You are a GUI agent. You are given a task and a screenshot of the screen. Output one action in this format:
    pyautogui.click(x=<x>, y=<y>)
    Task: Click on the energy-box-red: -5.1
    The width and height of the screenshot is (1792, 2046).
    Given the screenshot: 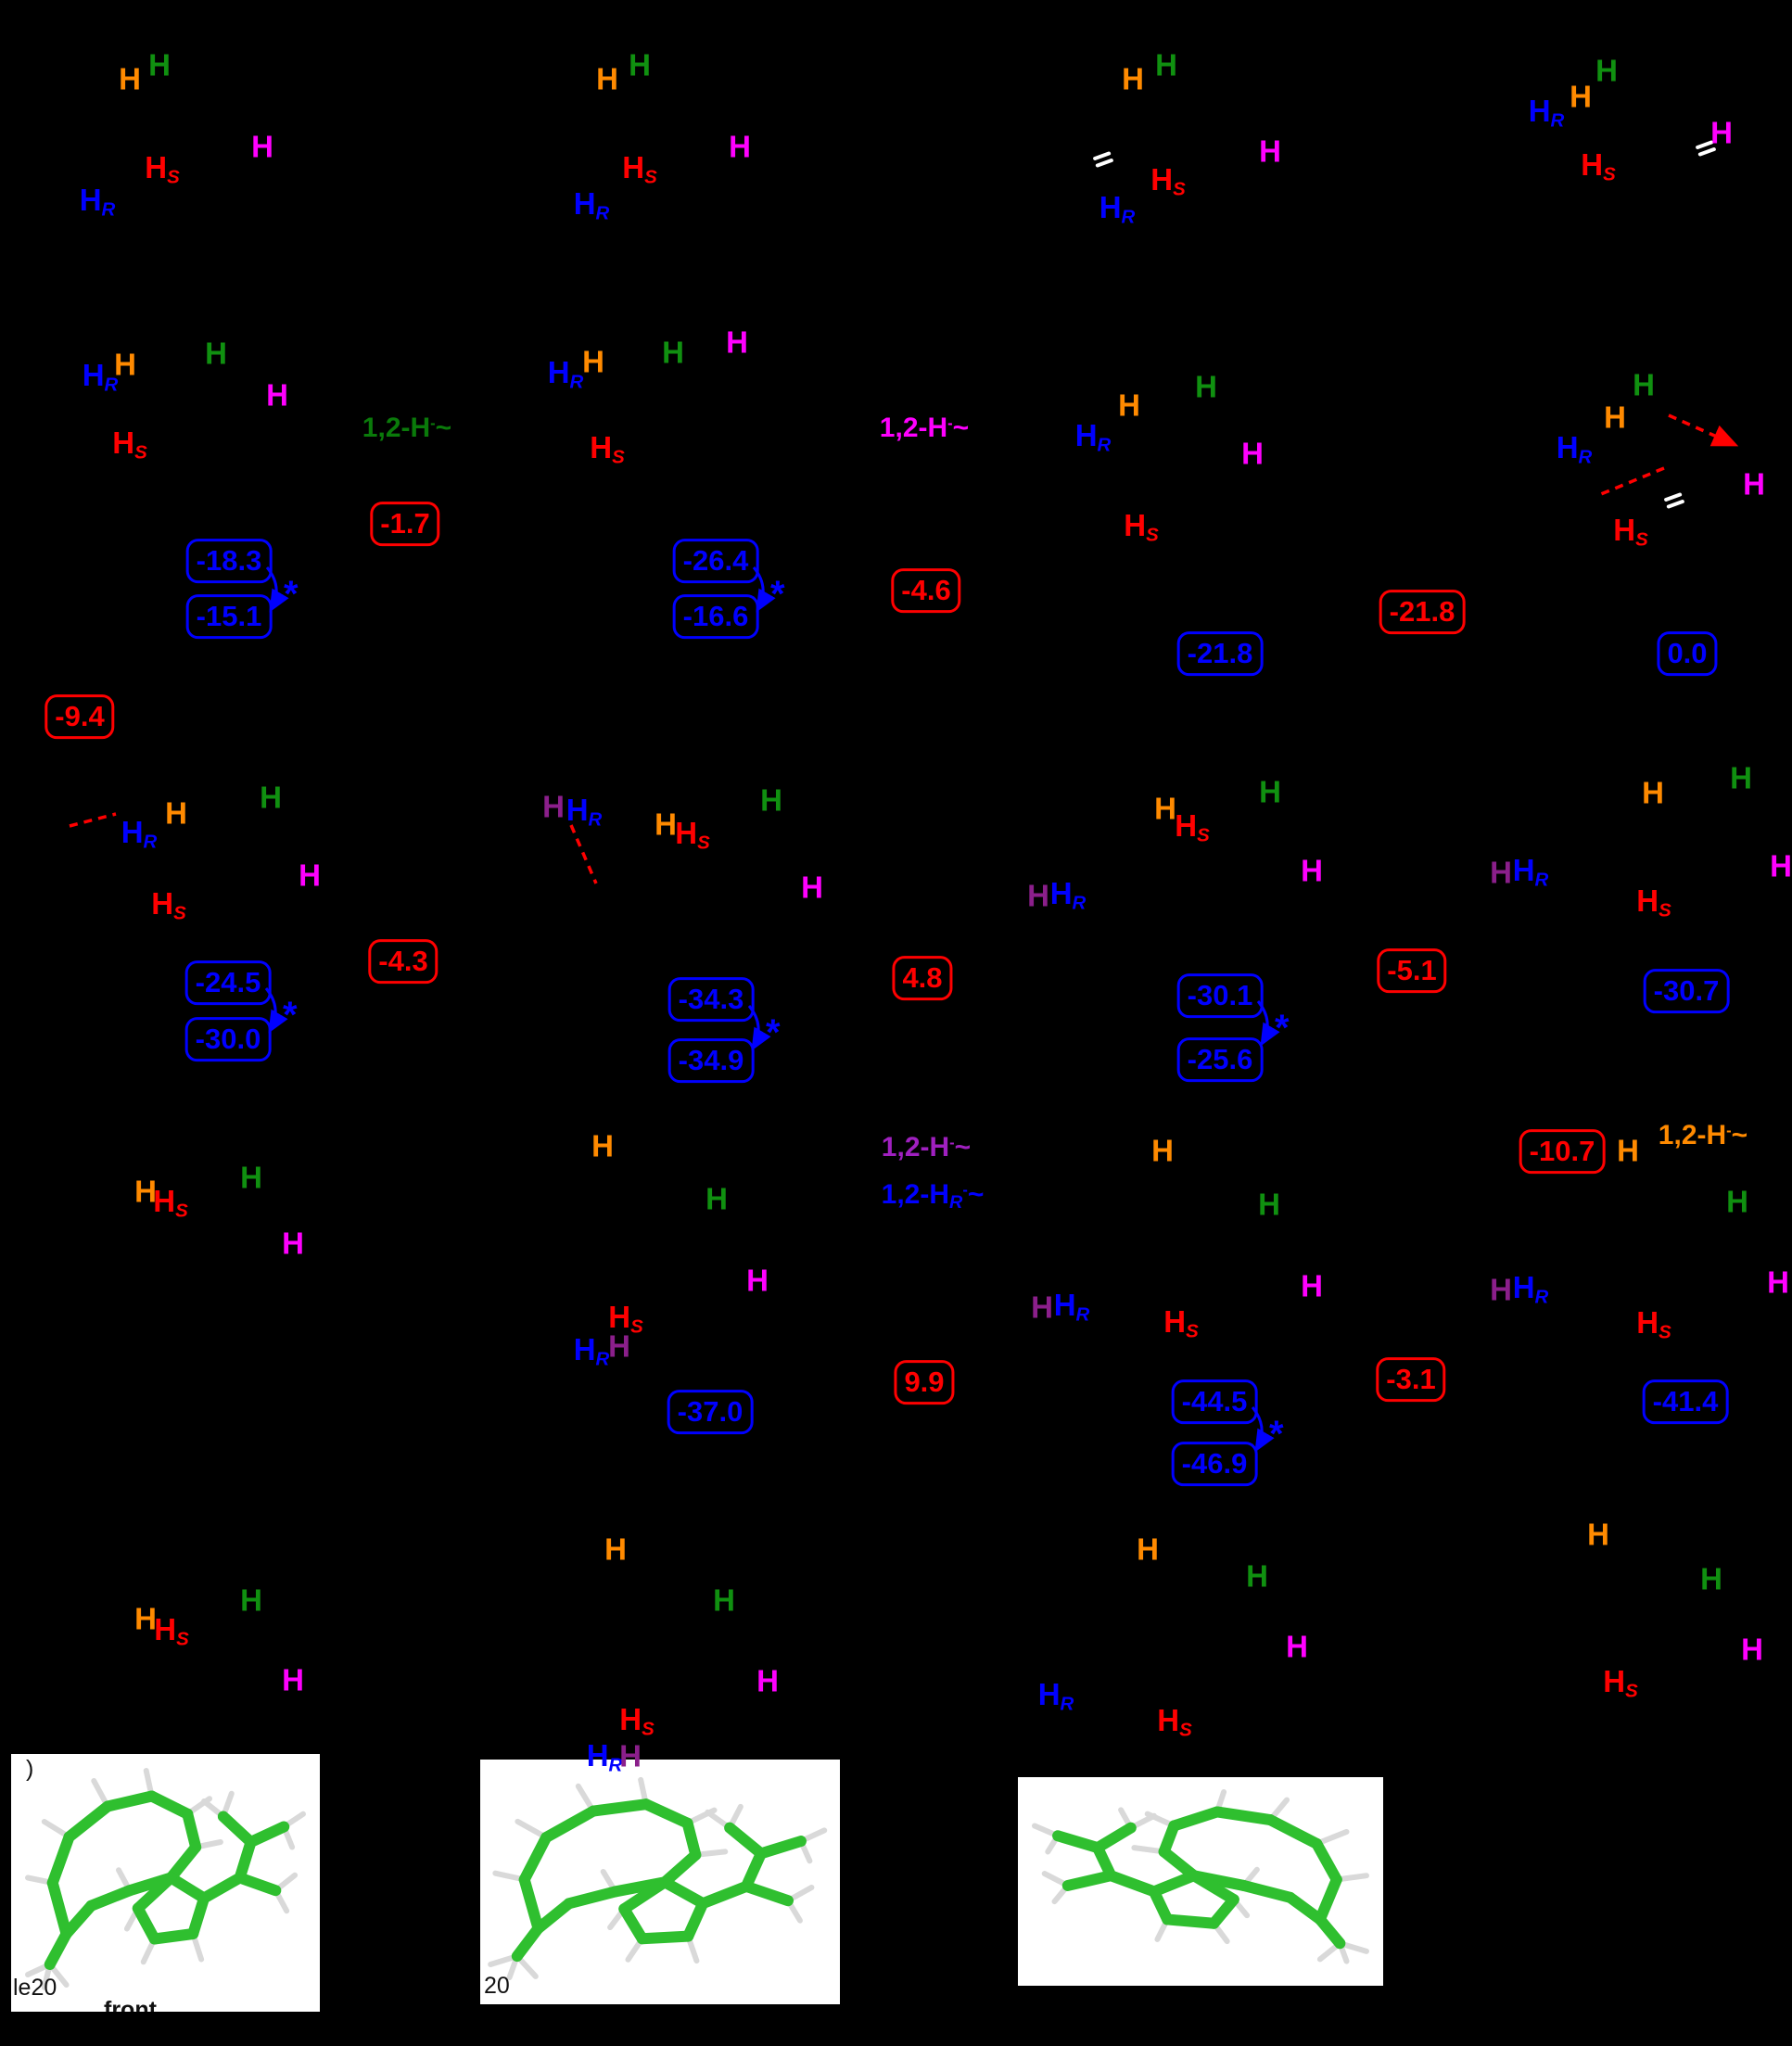 What is the action you would take?
    pyautogui.click(x=1412, y=970)
    